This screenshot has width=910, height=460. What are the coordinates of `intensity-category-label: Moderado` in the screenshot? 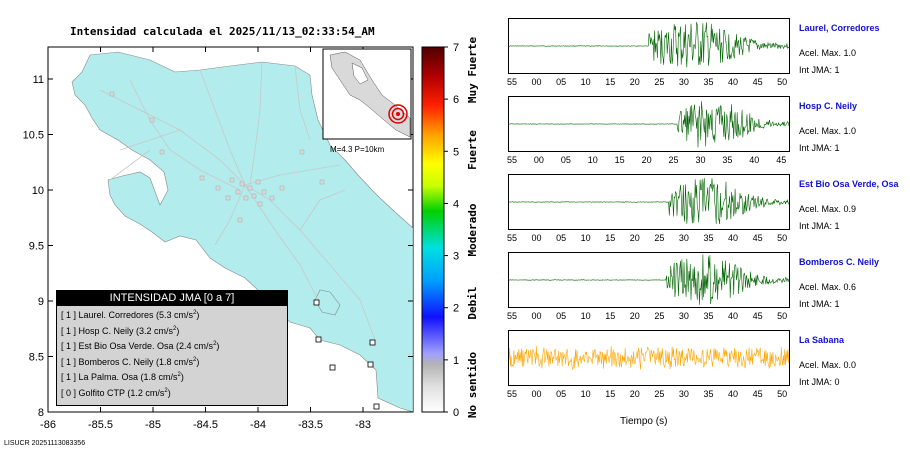 It's located at (472, 229).